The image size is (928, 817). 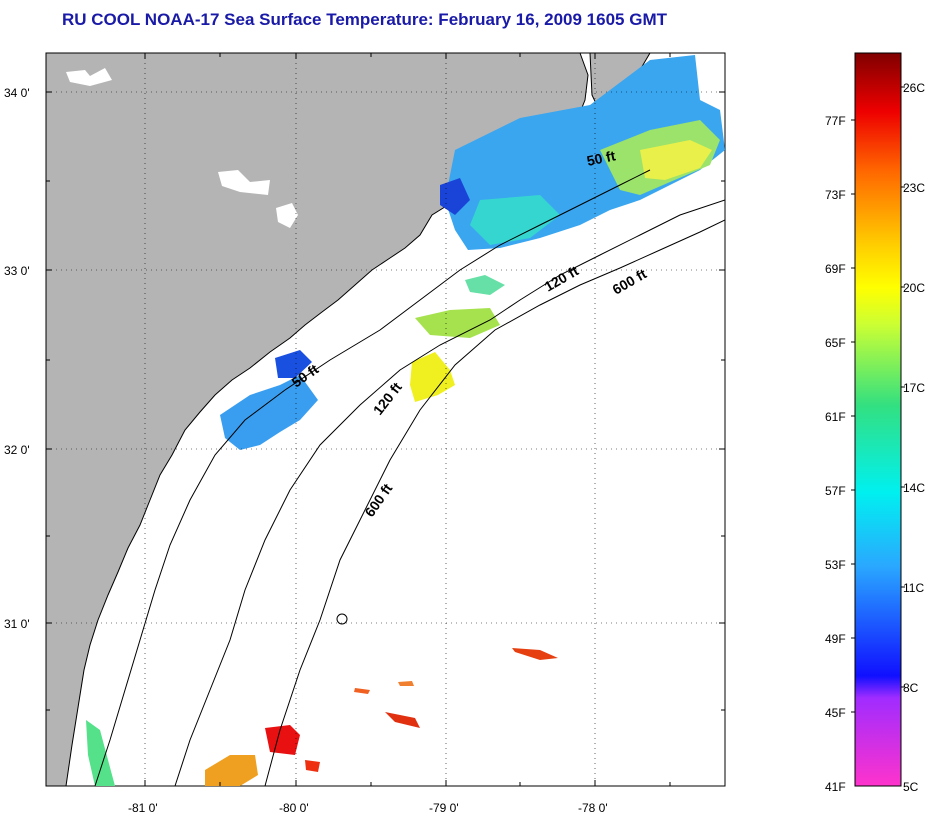 What do you see at coordinates (143, 808) in the screenshot?
I see `lon-tick-label: -81 0'` at bounding box center [143, 808].